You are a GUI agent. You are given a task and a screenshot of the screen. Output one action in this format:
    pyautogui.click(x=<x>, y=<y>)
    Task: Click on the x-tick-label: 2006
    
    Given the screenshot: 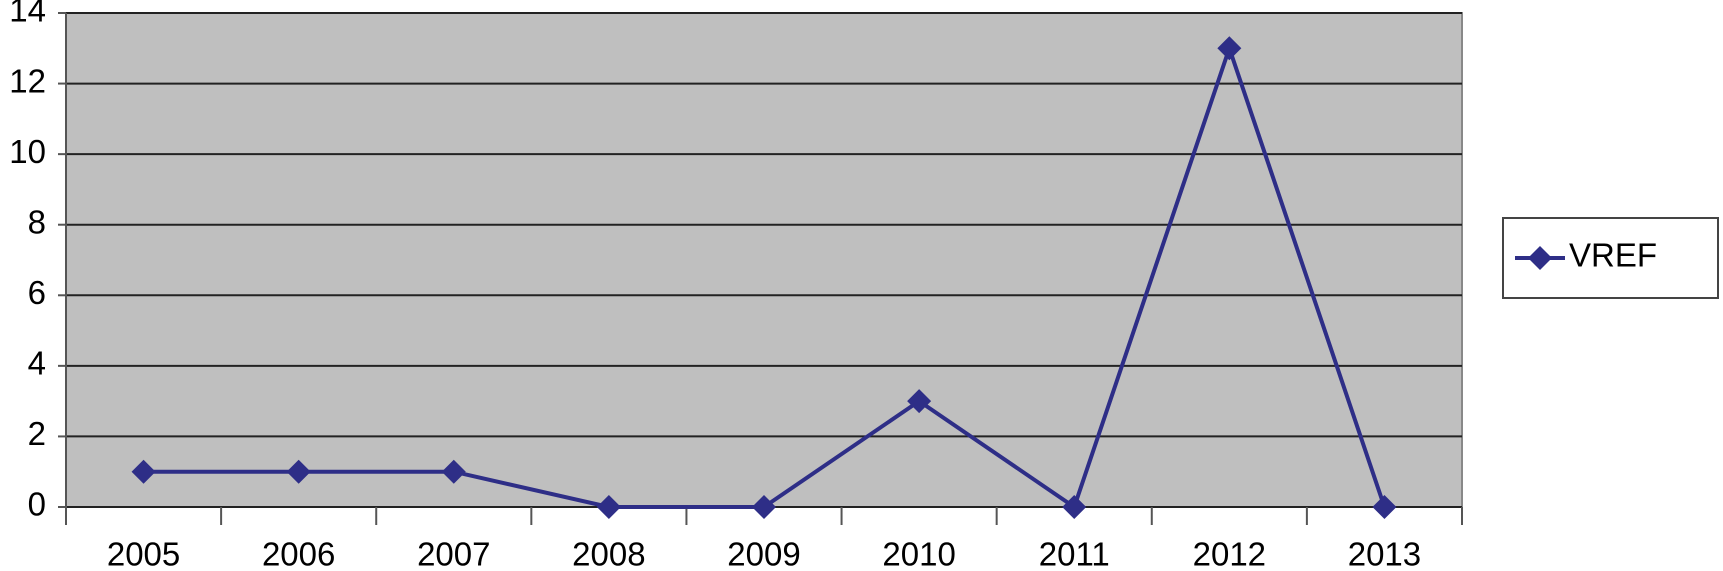 What is the action you would take?
    pyautogui.click(x=298, y=553)
    